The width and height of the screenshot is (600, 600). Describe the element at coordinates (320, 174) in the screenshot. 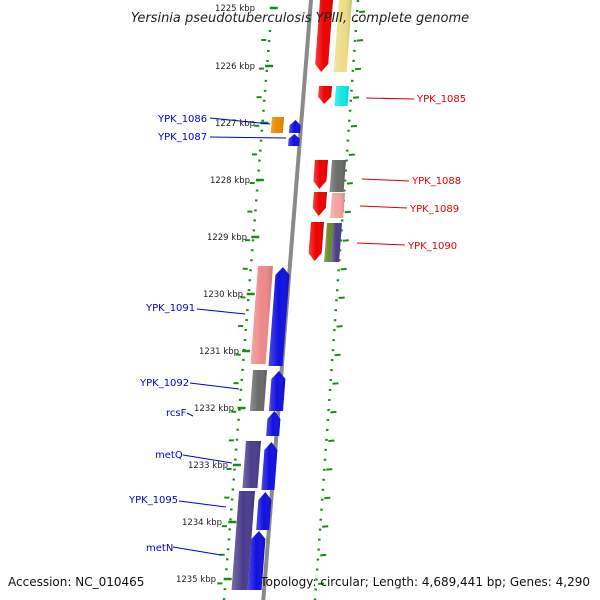

I see `gene-red-1088a-shading` at that location.